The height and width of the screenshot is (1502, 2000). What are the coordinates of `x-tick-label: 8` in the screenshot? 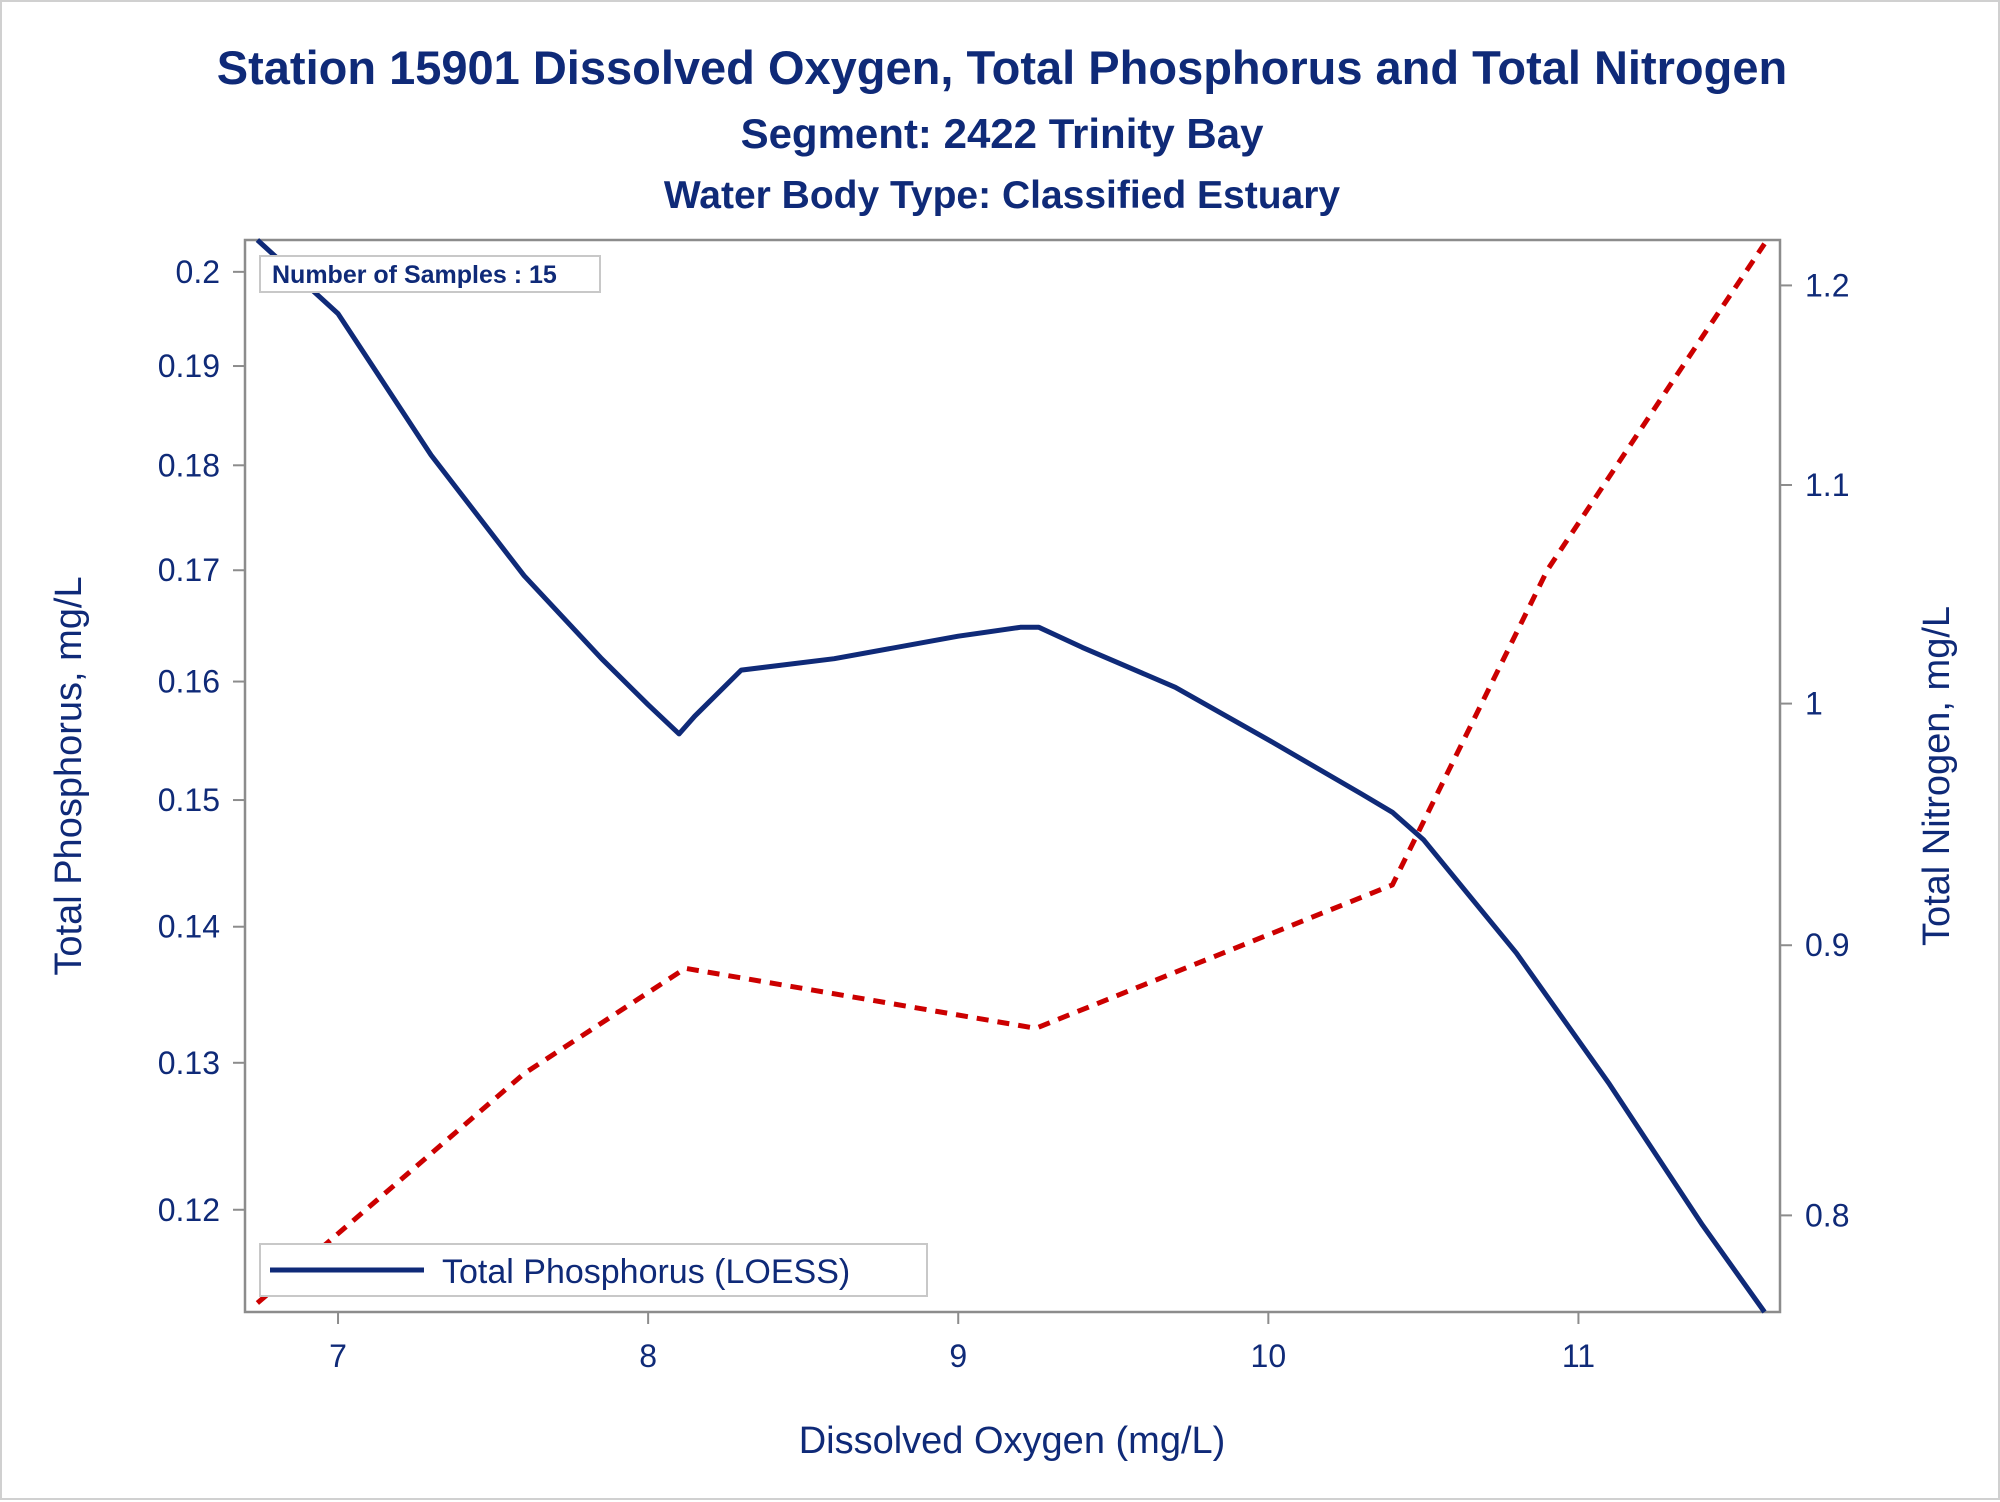 It's located at (648, 1356).